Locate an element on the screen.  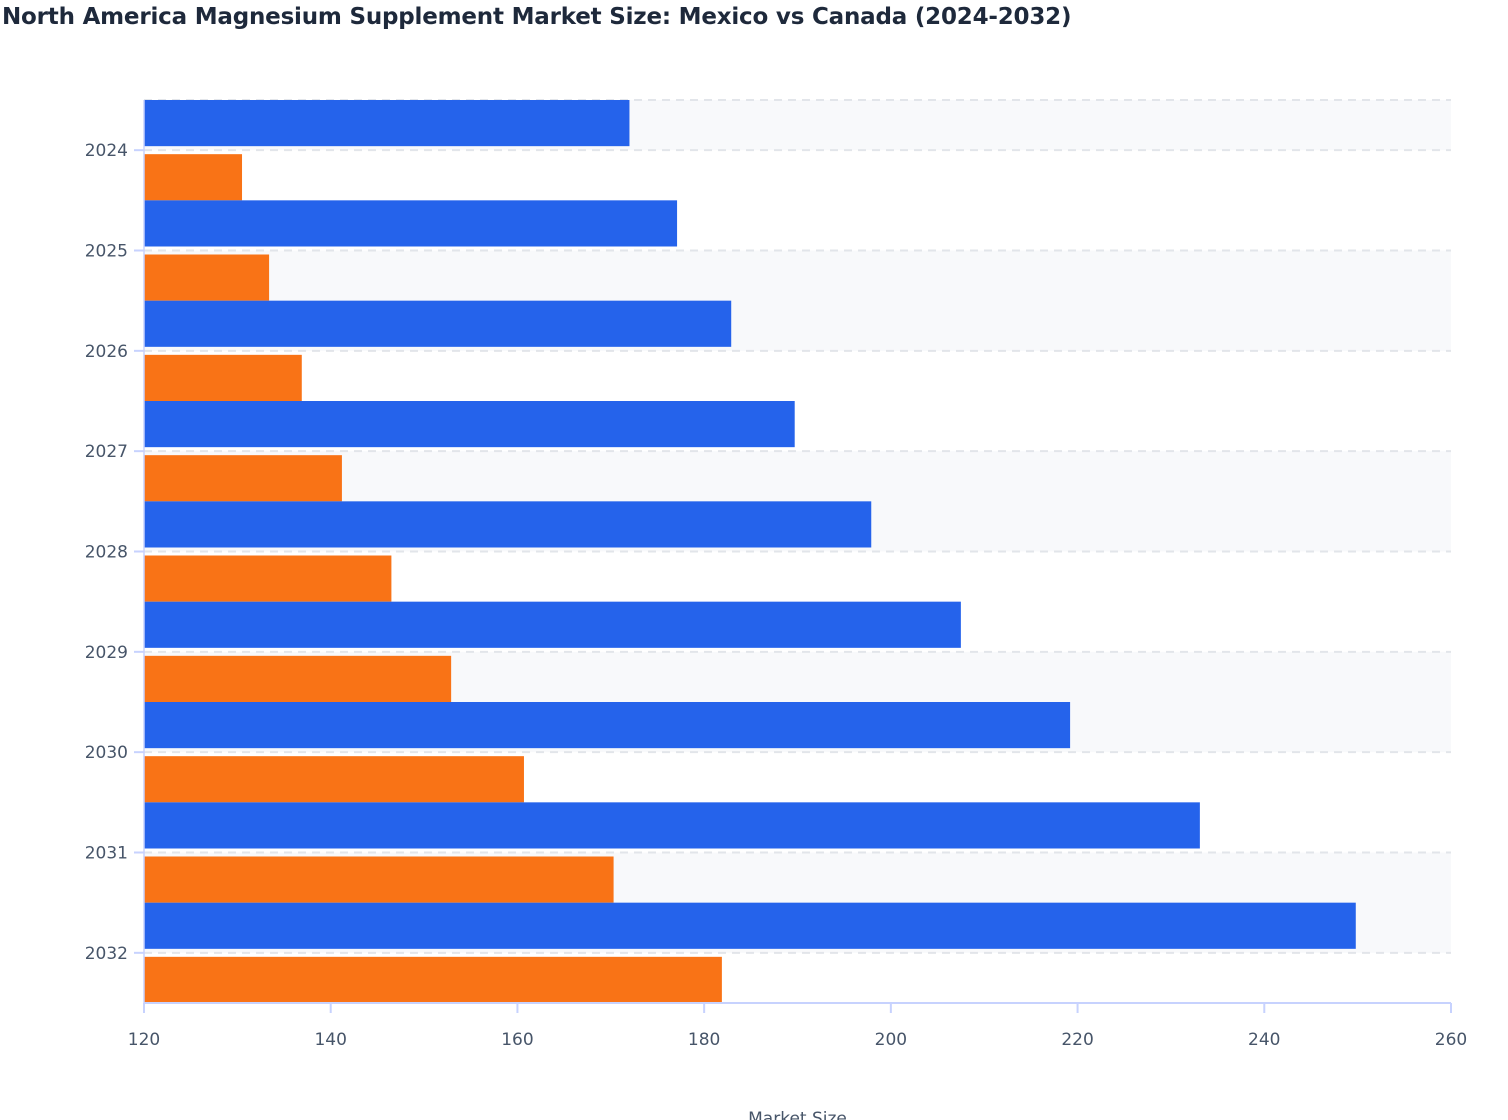
y-tick-label: 2031 is located at coordinates (106, 854).